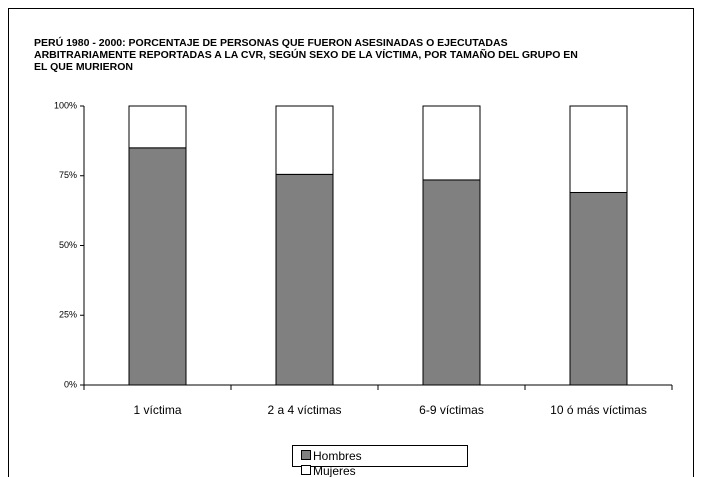 The height and width of the screenshot is (477, 704). I want to click on x-tick-label: 6-9 víctimas, so click(451, 410).